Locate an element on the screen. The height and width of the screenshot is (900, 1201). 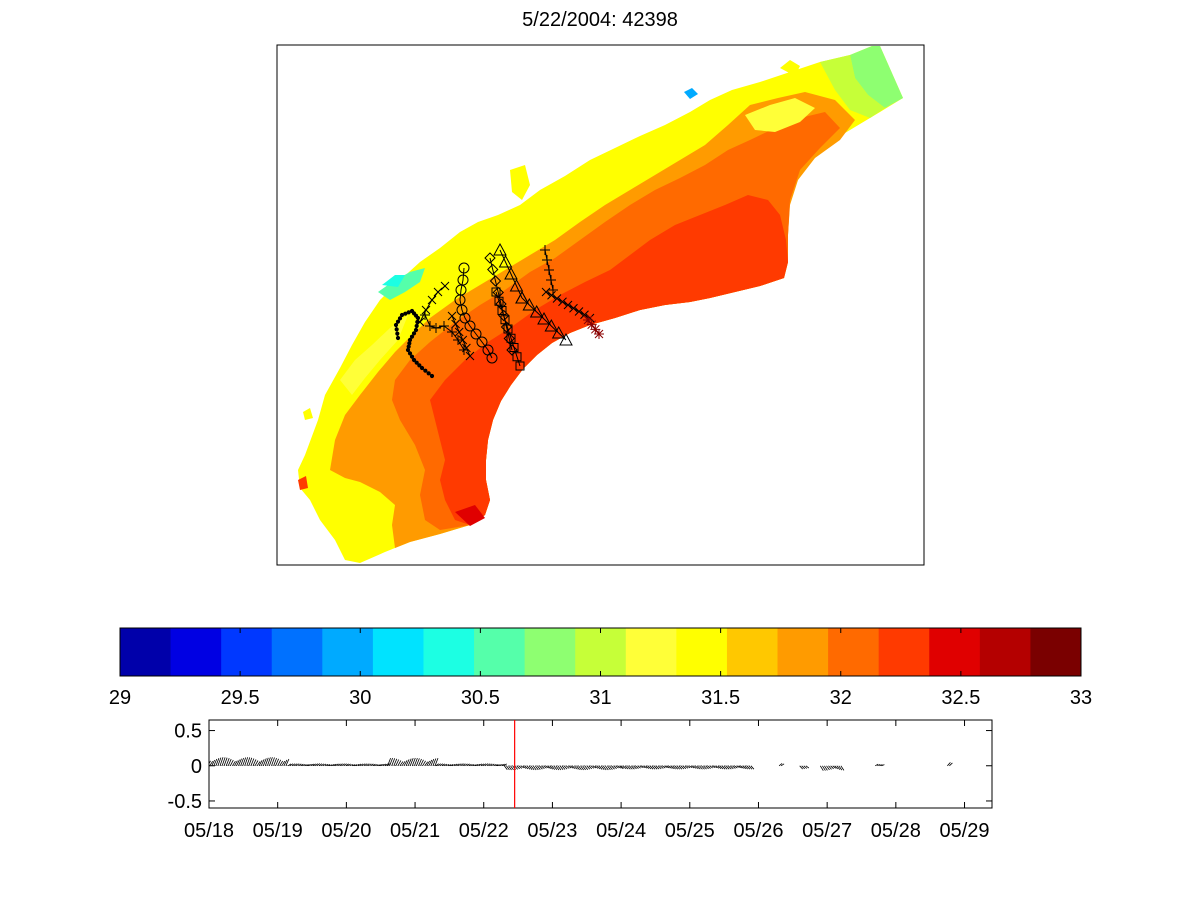
drifter-track-circle is located at coordinates (476, 313).